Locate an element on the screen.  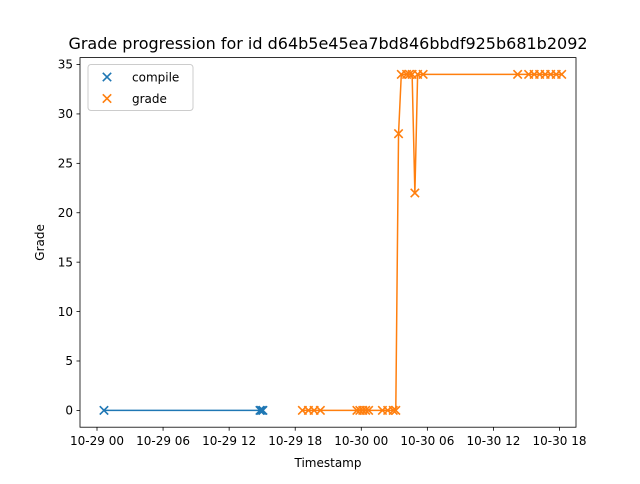
legend: compile grade is located at coordinates (140, 87).